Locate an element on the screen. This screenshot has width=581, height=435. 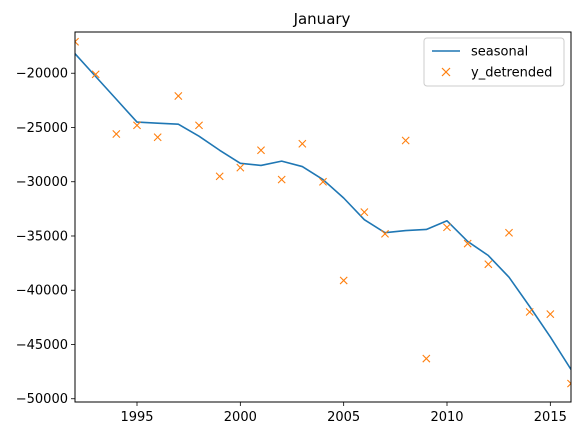
x-axis: 1995 2000 2005 2010 2015 is located at coordinates (343, 413).